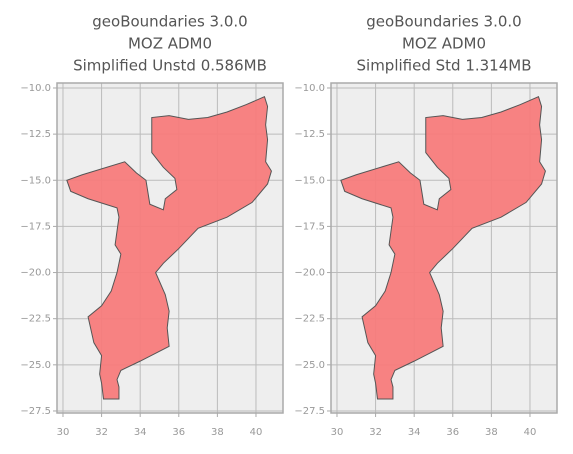  Describe the element at coordinates (444, 66) in the screenshot. I see `chart-title: Simplified Std 1.314MB` at that location.